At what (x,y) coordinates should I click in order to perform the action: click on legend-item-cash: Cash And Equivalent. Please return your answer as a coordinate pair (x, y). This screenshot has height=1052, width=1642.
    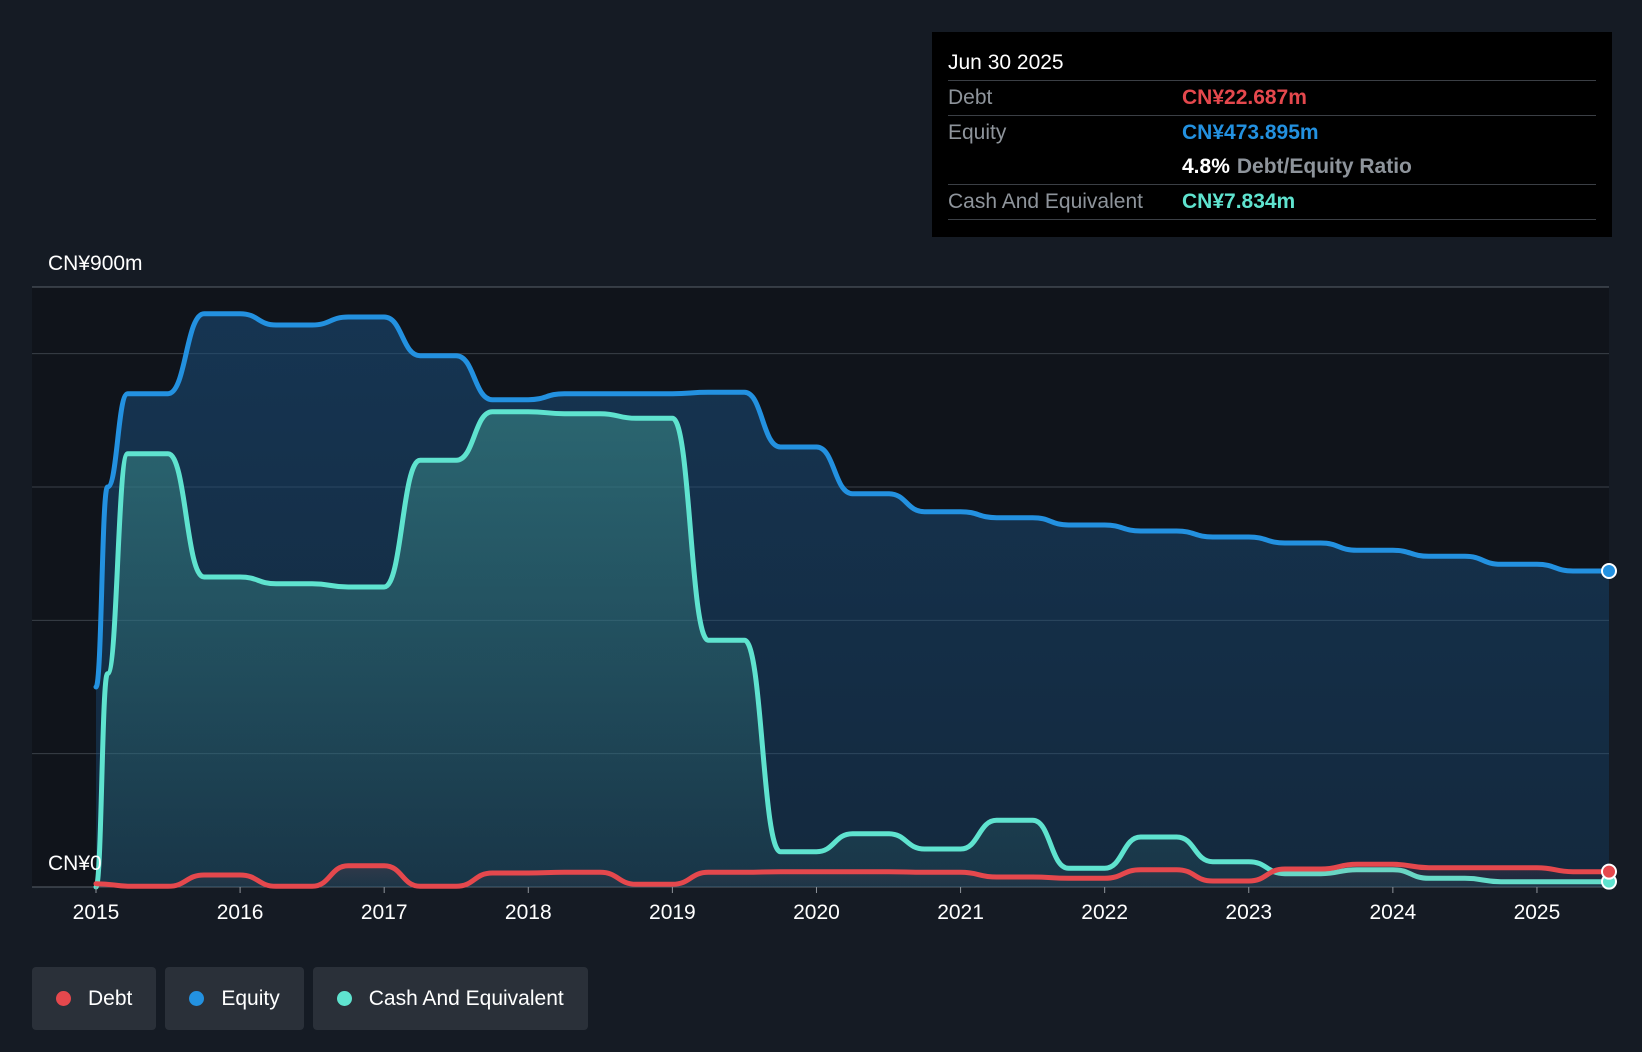
    Looking at the image, I should click on (450, 998).